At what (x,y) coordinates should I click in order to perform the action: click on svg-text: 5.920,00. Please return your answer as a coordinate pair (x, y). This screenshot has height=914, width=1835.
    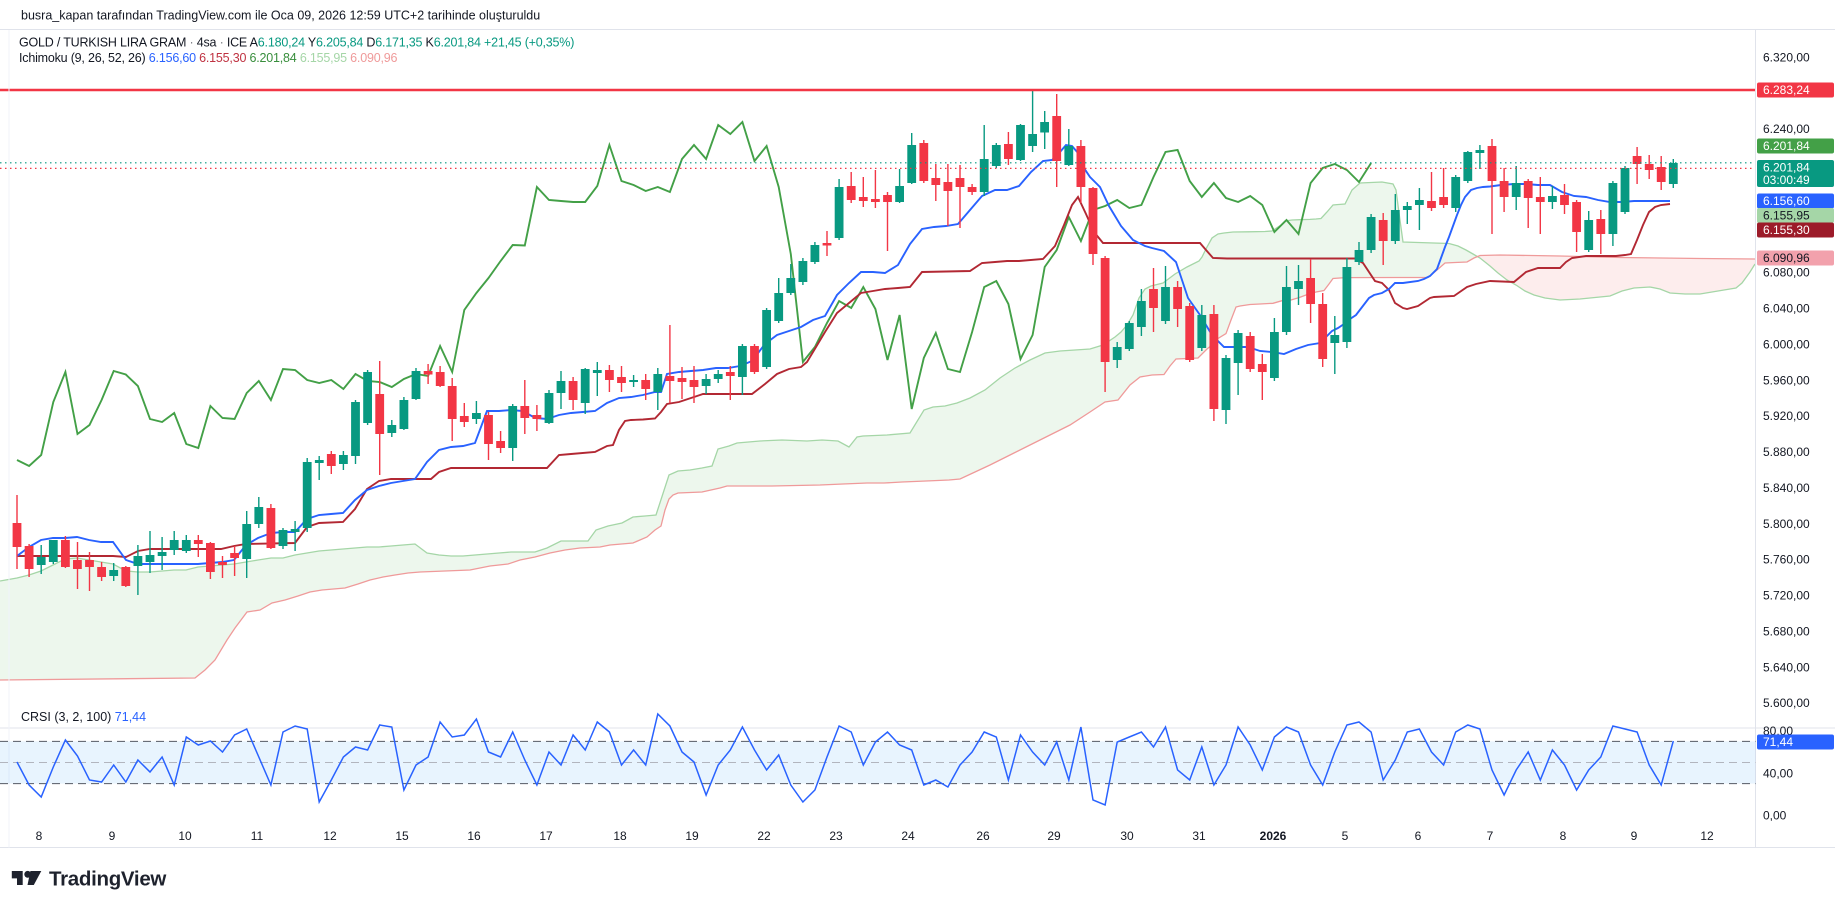
    Looking at the image, I should click on (1786, 416).